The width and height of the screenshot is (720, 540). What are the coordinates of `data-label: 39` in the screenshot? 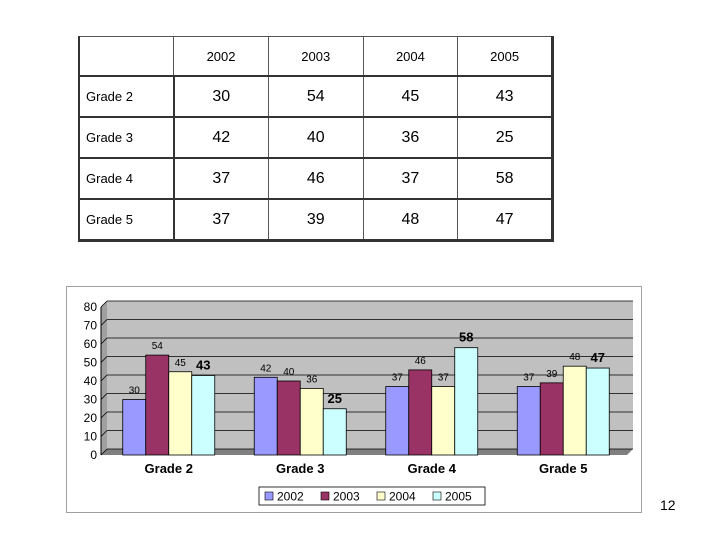 It's located at (552, 374).